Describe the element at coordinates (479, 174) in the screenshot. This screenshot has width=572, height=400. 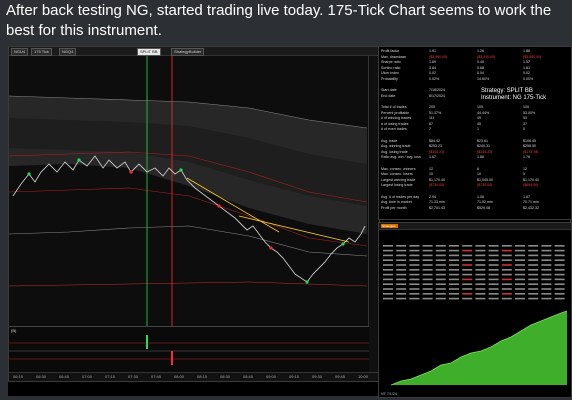
I see `stats-value: 10` at that location.